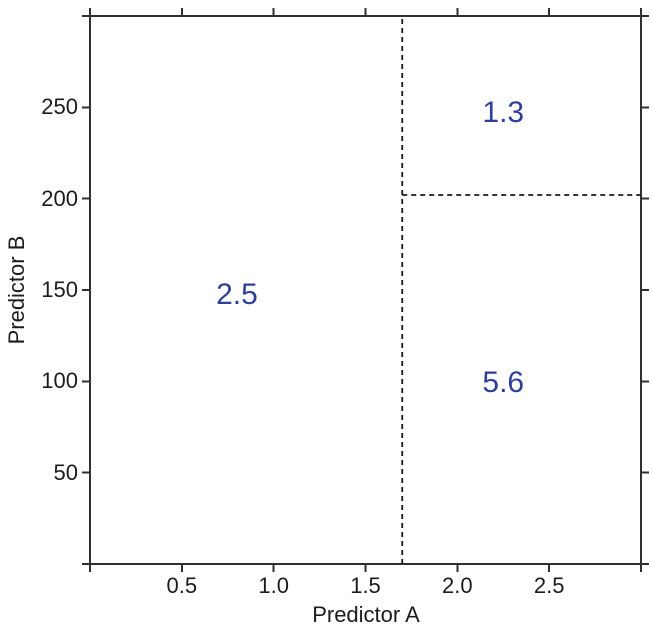 This screenshot has width=653, height=634. I want to click on y-tick-label-100: 100, so click(59, 381).